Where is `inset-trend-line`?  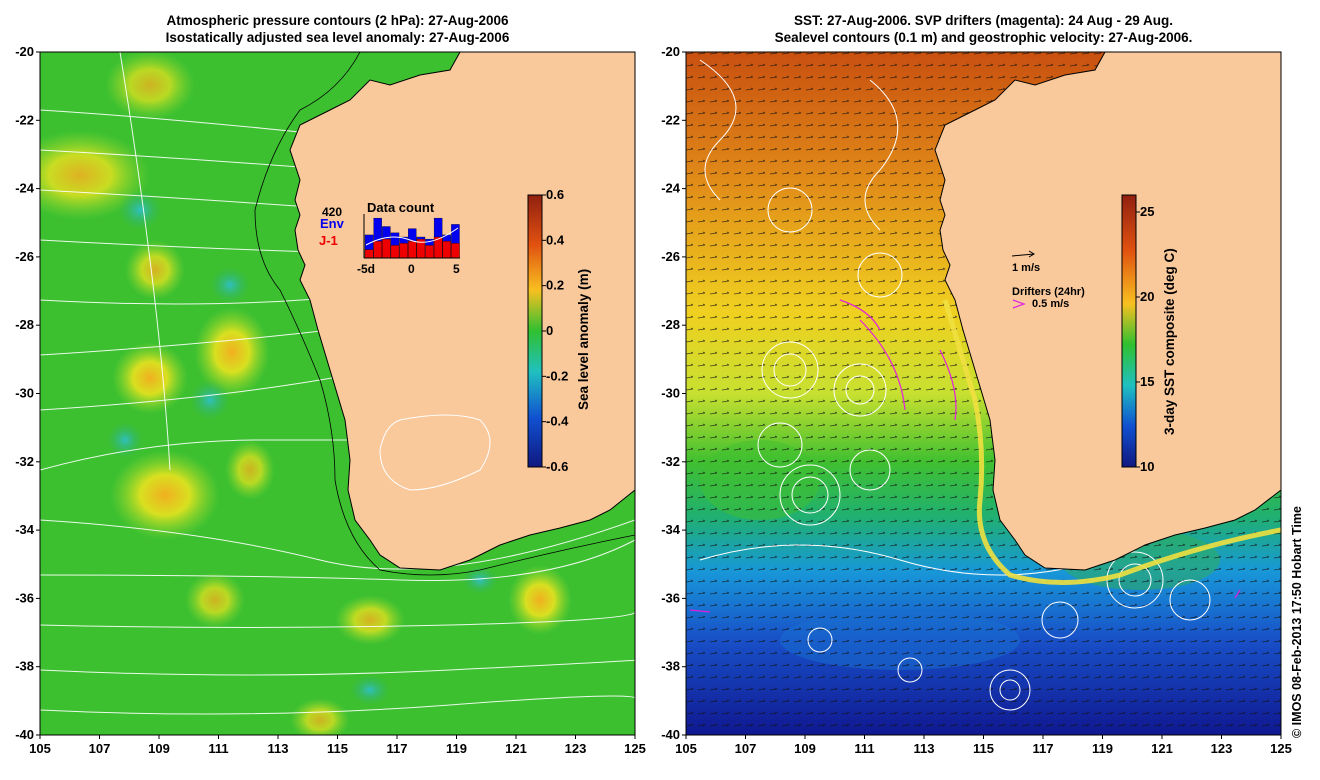 inset-trend-line is located at coordinates (412, 236).